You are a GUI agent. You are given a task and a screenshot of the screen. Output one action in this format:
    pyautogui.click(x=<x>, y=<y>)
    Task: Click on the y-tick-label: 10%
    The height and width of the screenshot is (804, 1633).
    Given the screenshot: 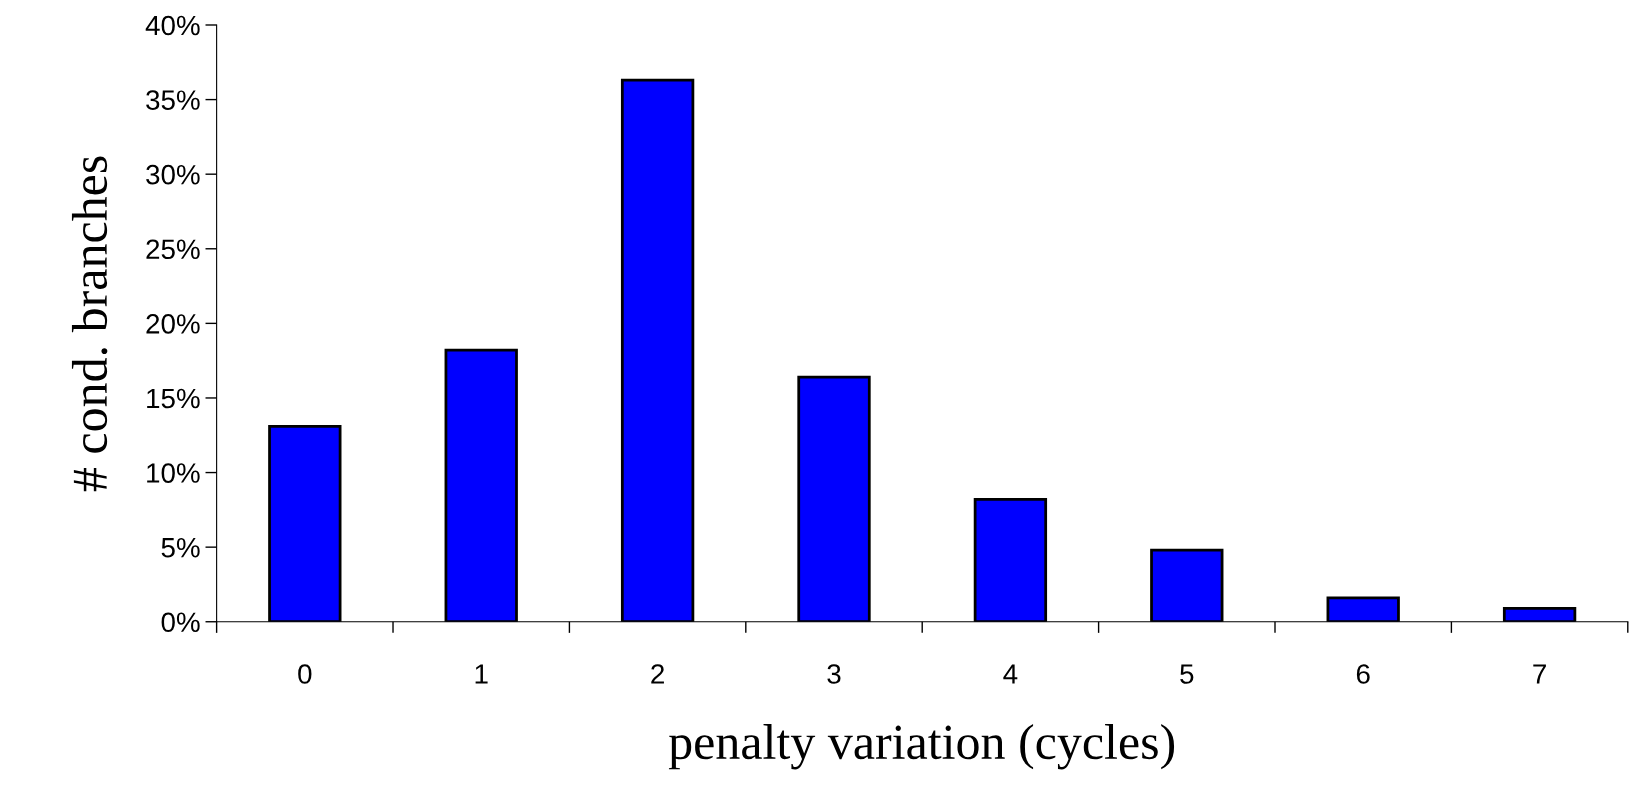 What is the action you would take?
    pyautogui.click(x=173, y=473)
    